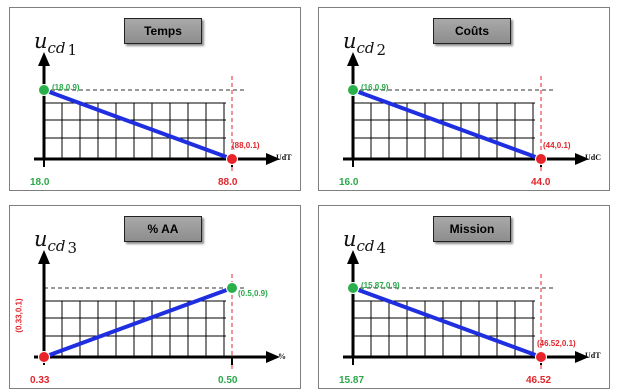 This screenshot has height=392, width=619. I want to click on point-label-end: (88,0.1), so click(246, 145).